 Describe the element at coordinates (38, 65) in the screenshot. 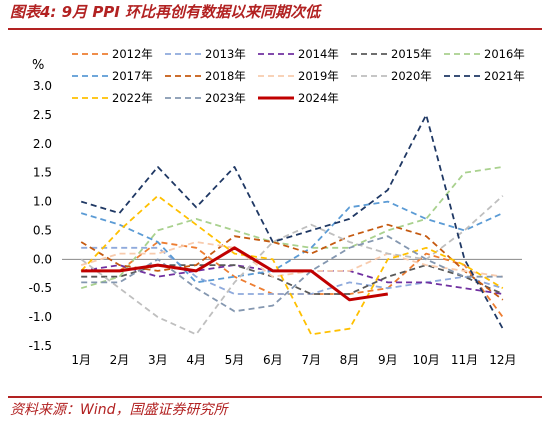

I see `y-axis-unit-label: %` at that location.